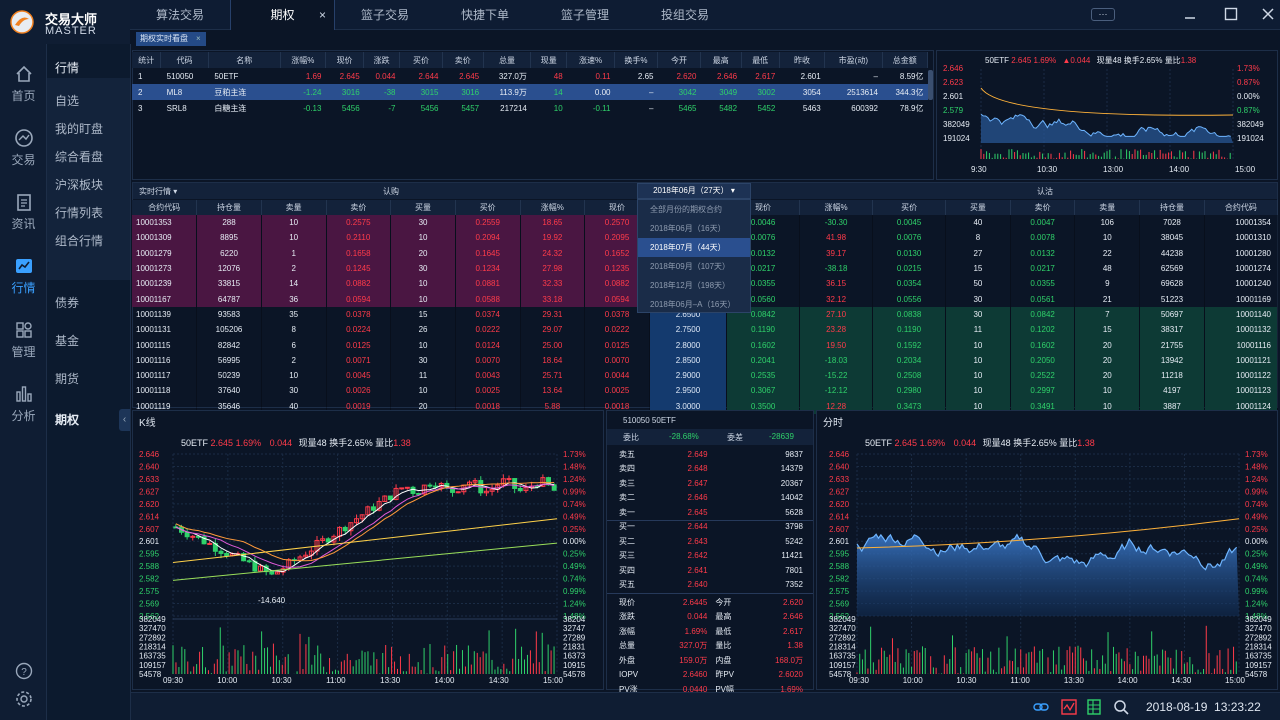  I want to click on quote-col-header: 最低, so click(760, 60).